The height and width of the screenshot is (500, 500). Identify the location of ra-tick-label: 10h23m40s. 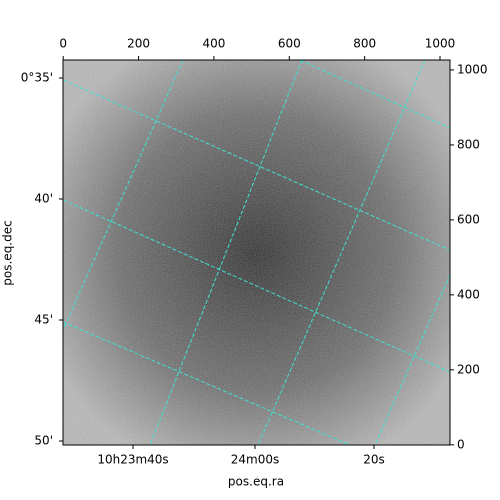
(132, 460).